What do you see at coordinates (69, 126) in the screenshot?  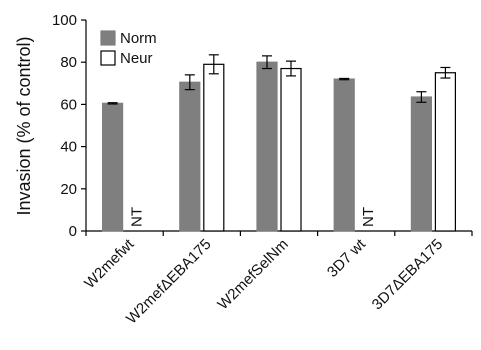 I see `y-axis: 0 20 40 60 80 100` at bounding box center [69, 126].